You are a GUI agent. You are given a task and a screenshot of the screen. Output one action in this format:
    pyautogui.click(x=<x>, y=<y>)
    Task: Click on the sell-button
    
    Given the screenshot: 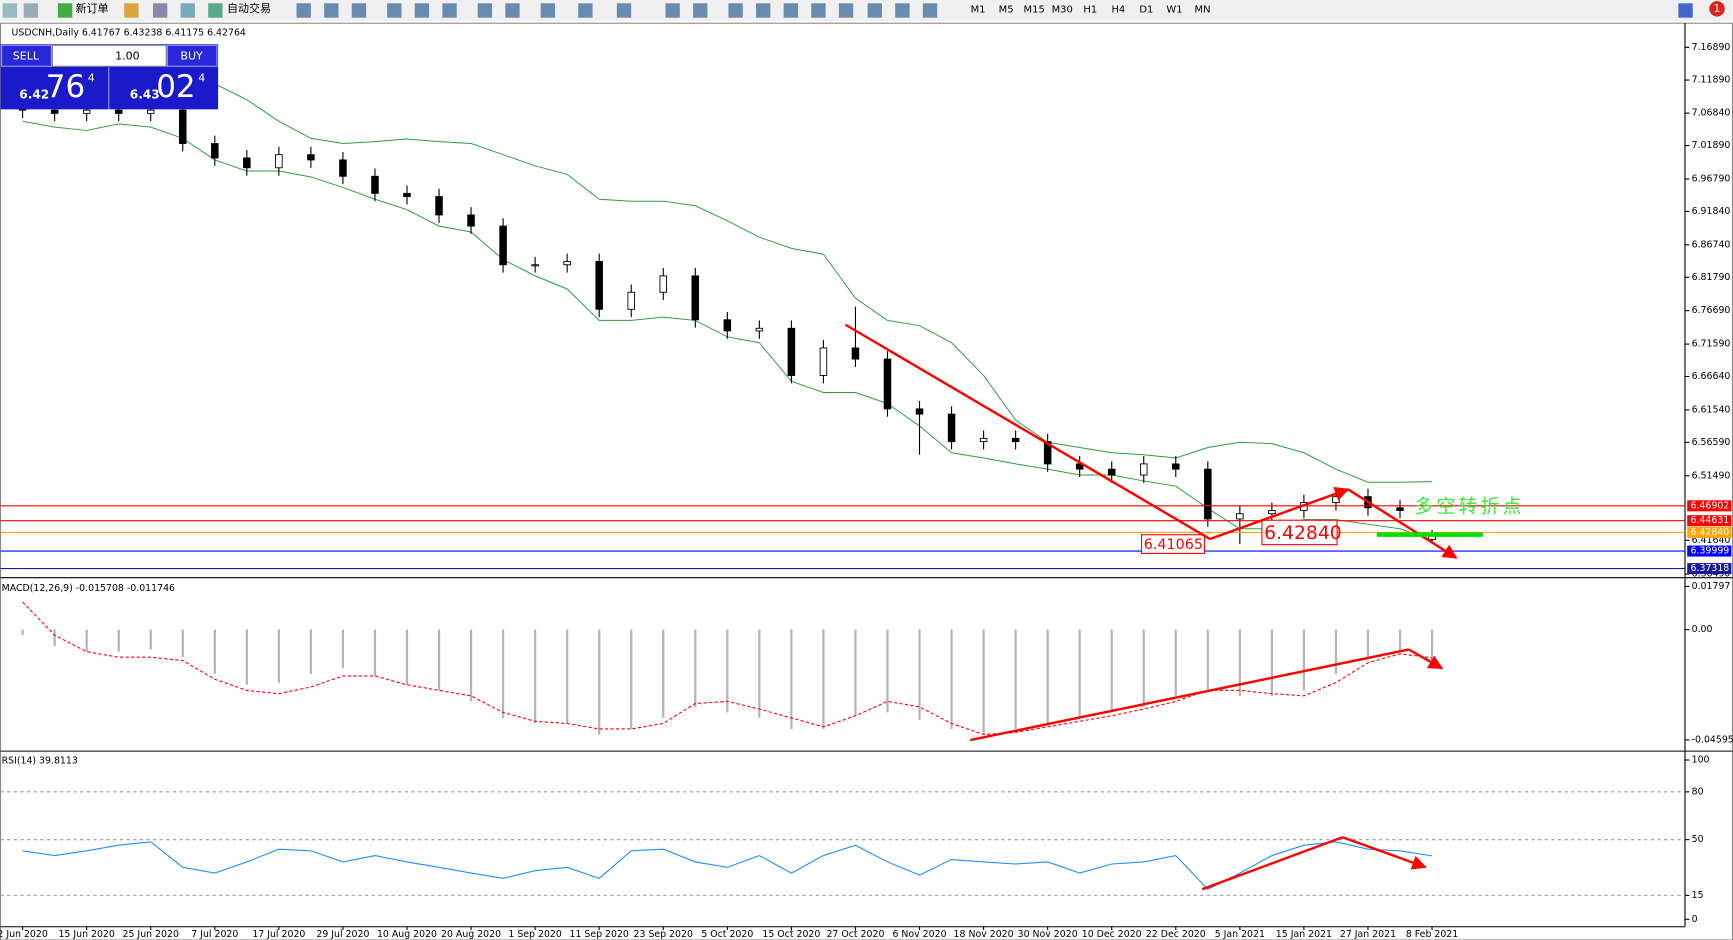 What is the action you would take?
    pyautogui.click(x=26, y=55)
    